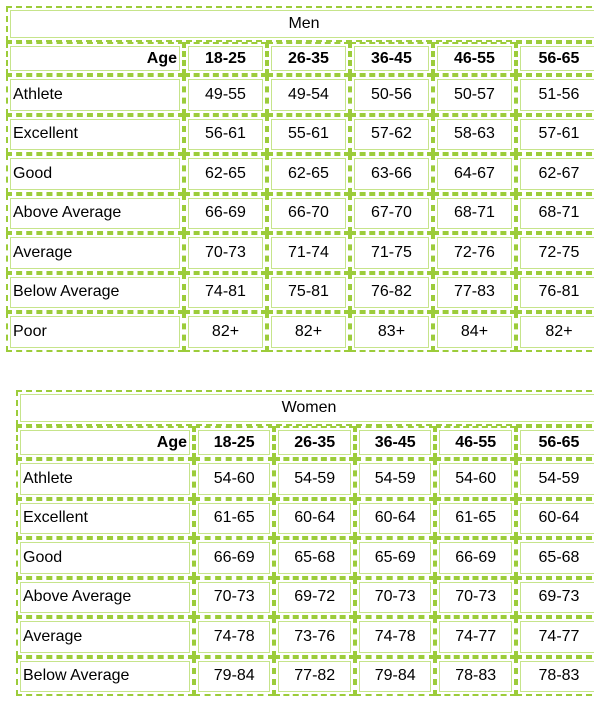 The image size is (594, 709). I want to click on table-row: Average 74-78 73-76 74-78 74-77 74-77, so click(305, 637).